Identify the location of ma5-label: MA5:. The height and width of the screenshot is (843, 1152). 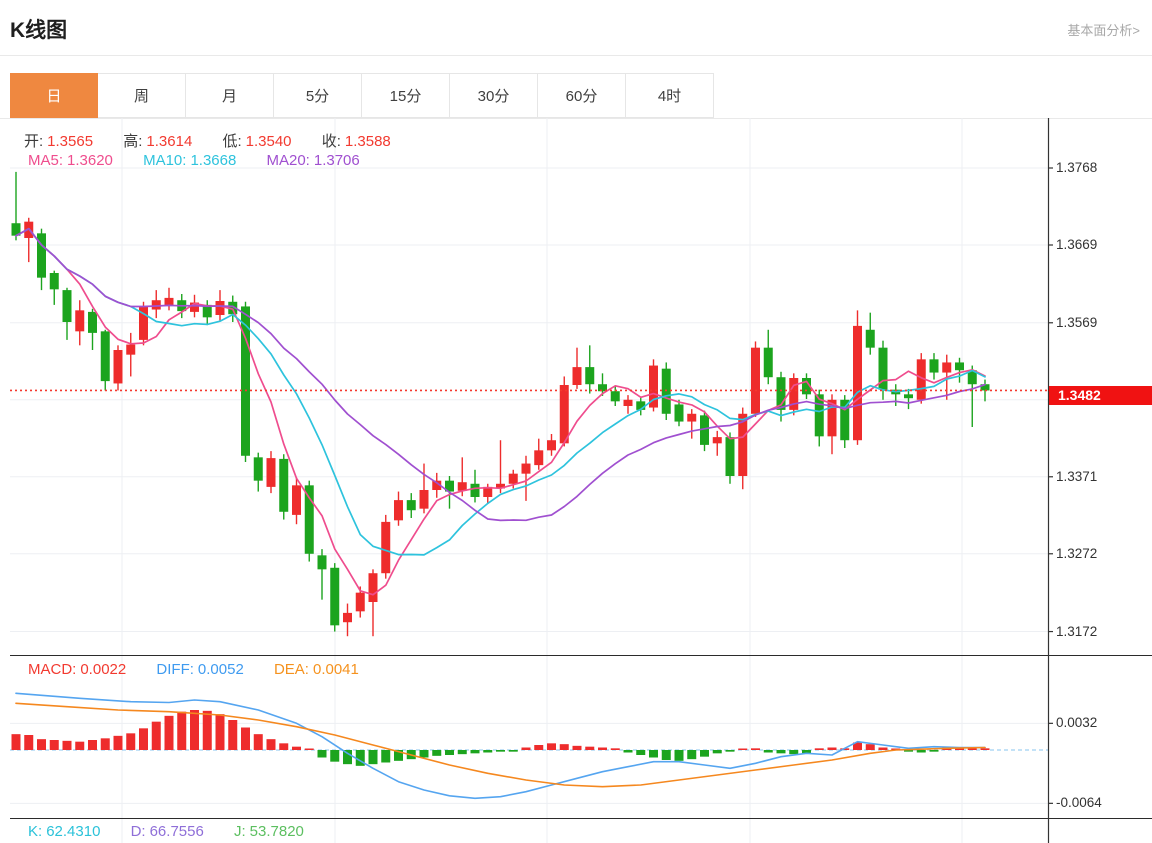
(46, 160).